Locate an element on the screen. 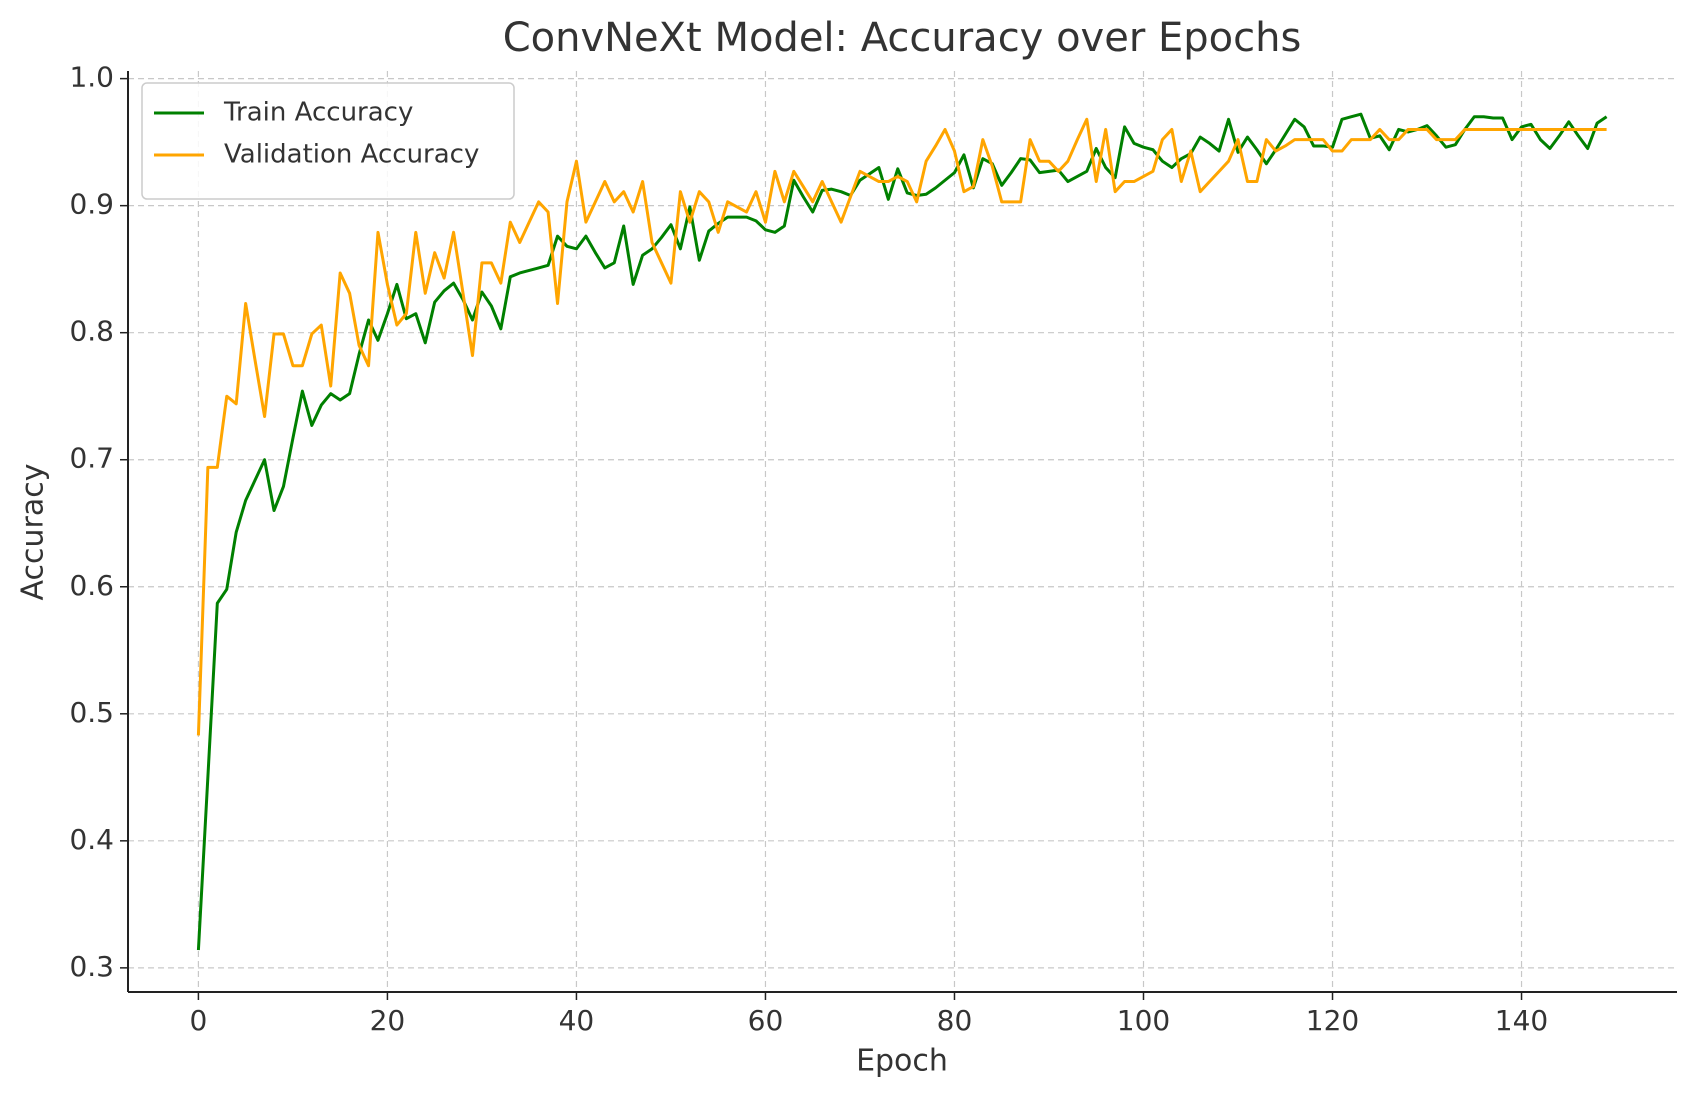 The image size is (1697, 1101). x-tick-label: 80 is located at coordinates (955, 1020).